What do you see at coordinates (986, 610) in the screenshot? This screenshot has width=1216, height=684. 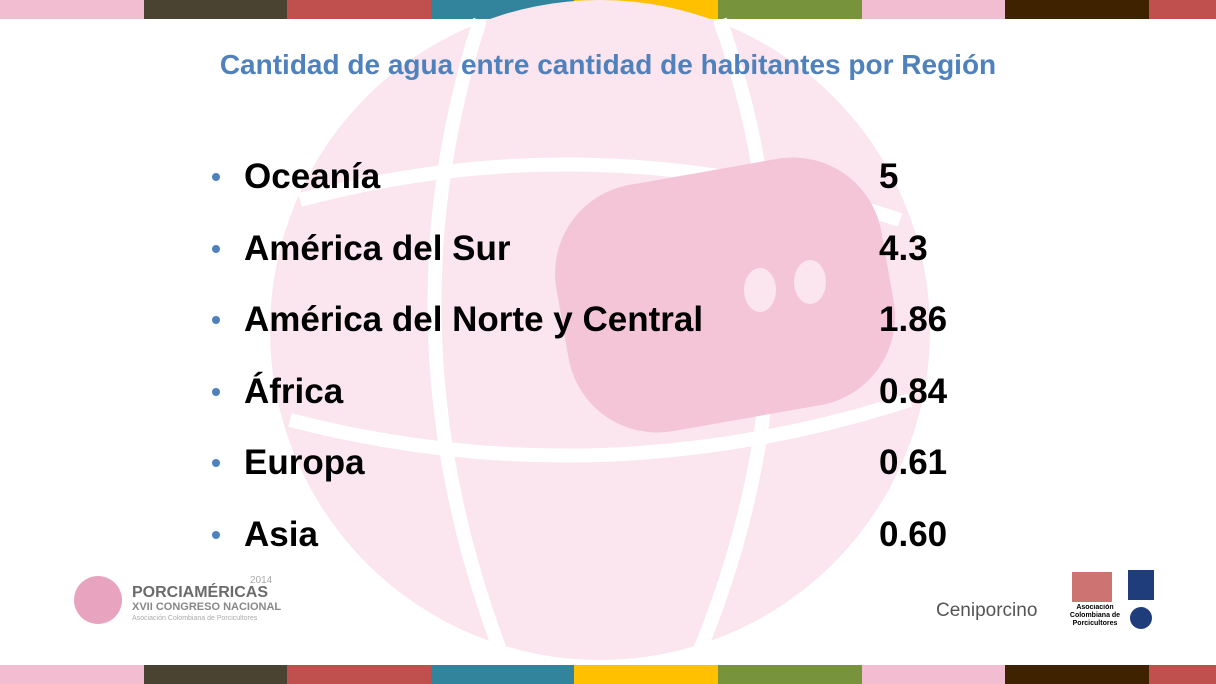 I see `ceniporcino-logo: Ceniporcino` at bounding box center [986, 610].